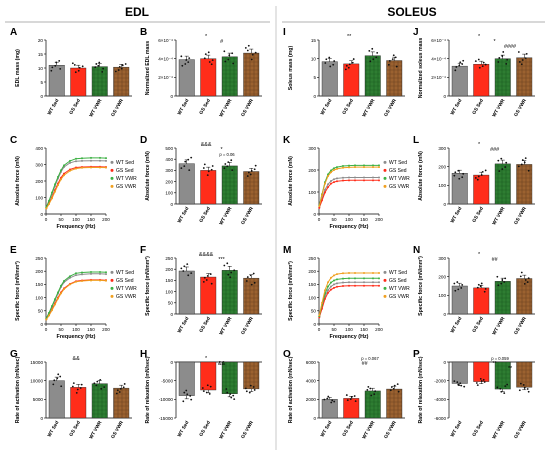  What do you see at coordinates (126, 297) in the screenshot?
I see `legend-label: GS VWR` at bounding box center [126, 297].